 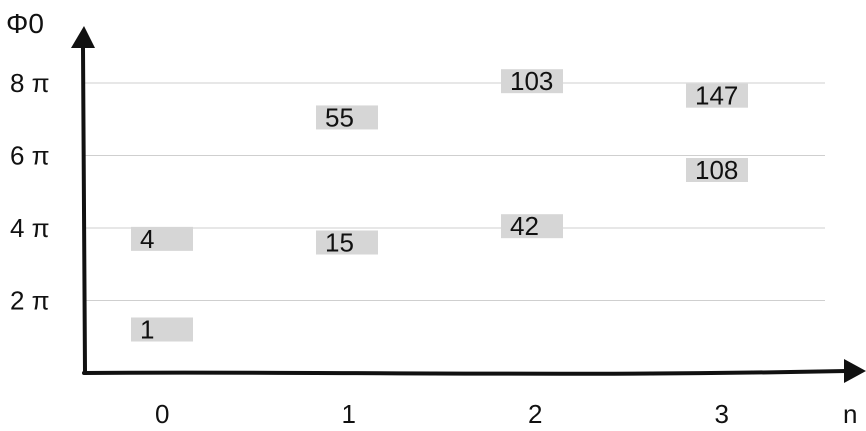 I want to click on y-tick-label: 6 π, so click(x=30, y=156).